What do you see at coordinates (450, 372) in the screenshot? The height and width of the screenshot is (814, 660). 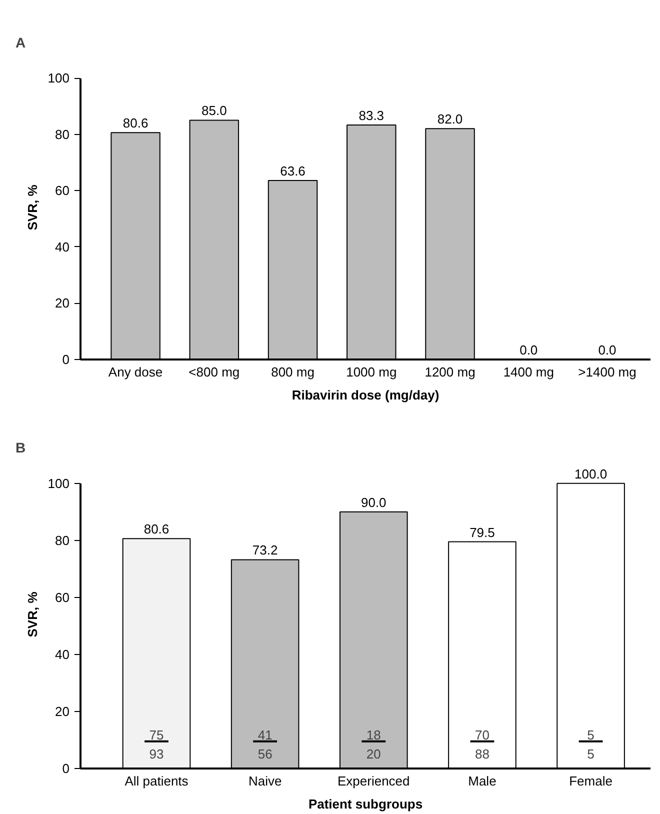 I see `x-tick-label: 1200 mg` at bounding box center [450, 372].